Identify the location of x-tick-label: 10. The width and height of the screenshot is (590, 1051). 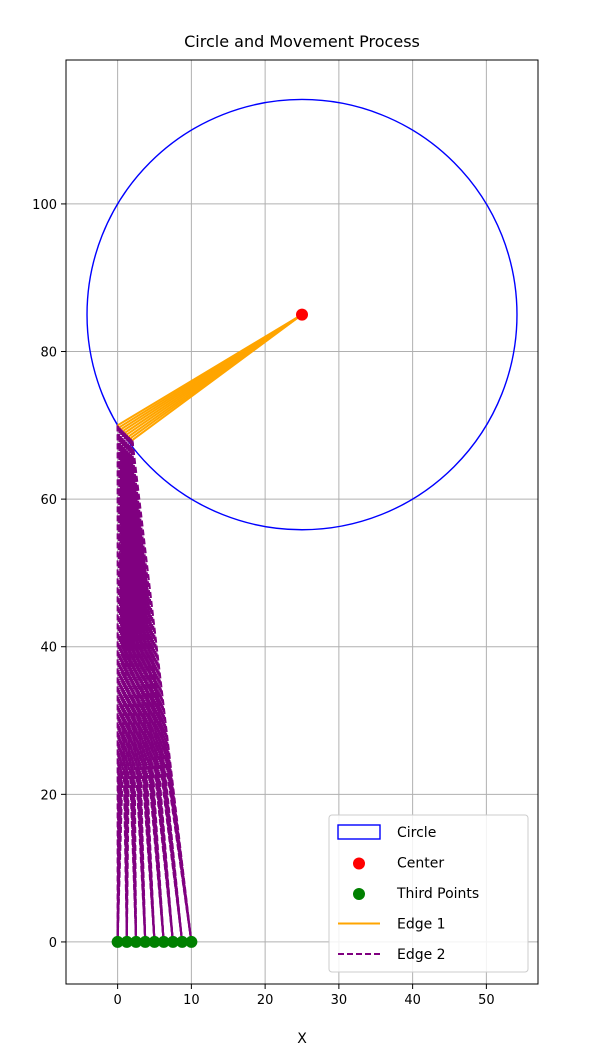
(191, 1000).